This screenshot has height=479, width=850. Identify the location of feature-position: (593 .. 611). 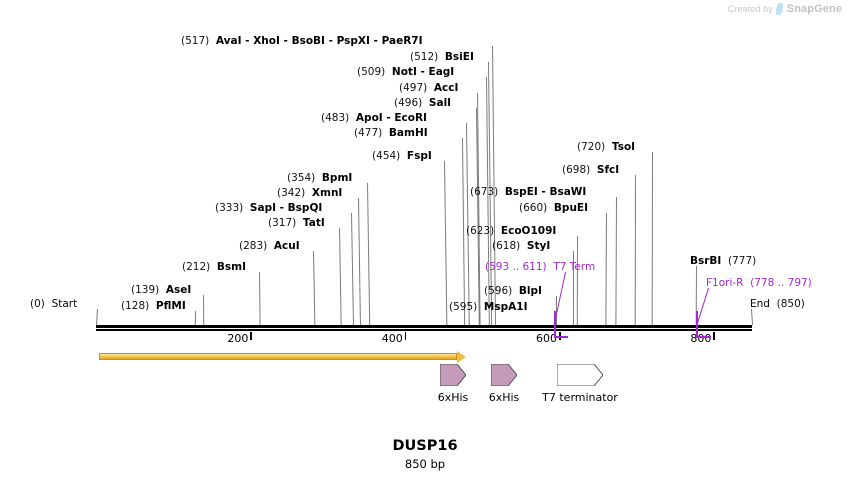
(516, 267).